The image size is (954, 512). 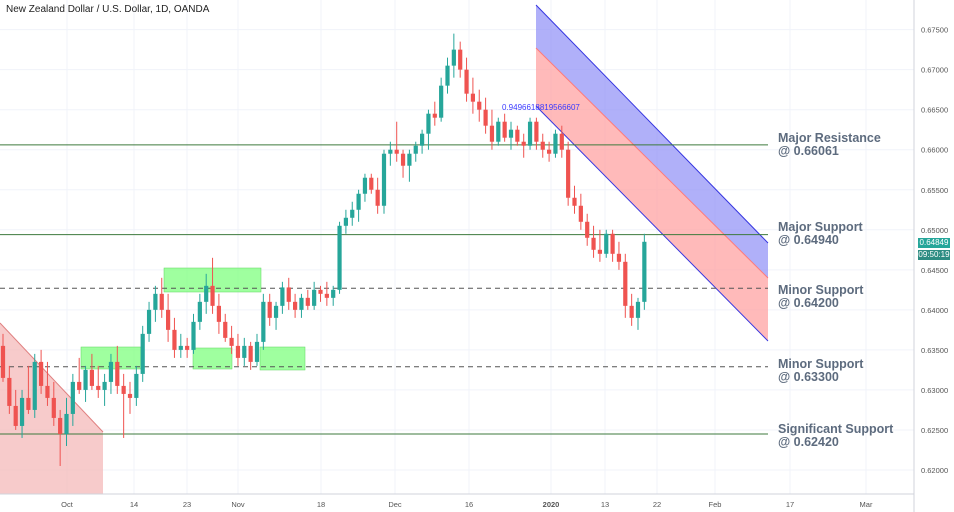 What do you see at coordinates (808, 377) in the screenshot?
I see `level-label-line2: @ 0.63300` at bounding box center [808, 377].